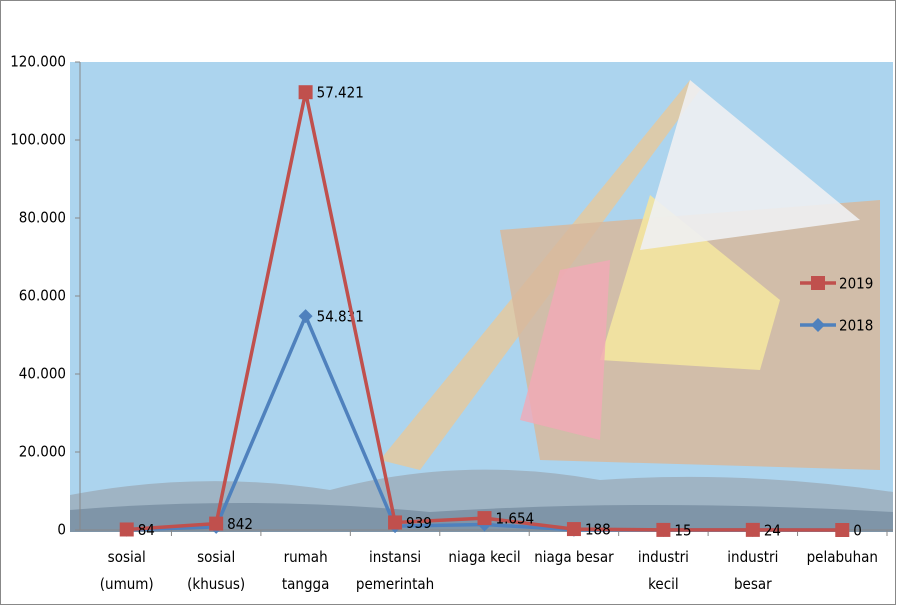  Describe the element at coordinates (395, 570) in the screenshot. I see `x-tick-label: instansi pemerintah` at that location.